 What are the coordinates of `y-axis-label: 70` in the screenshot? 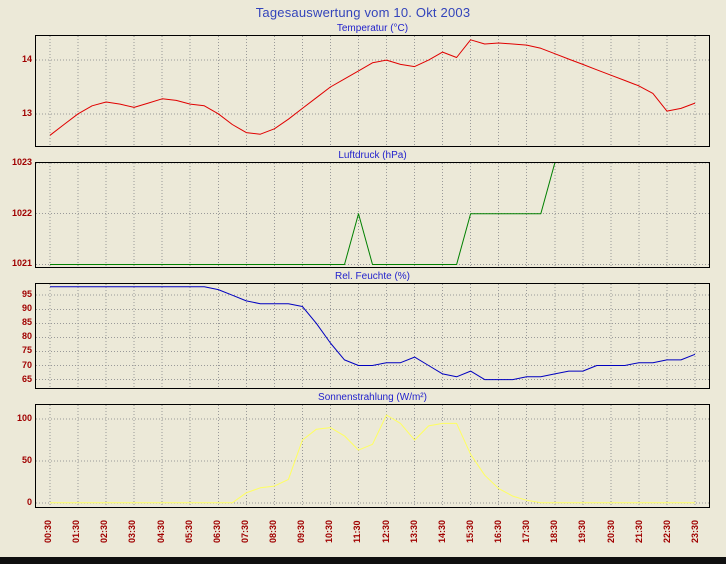 It's located at (26, 364).